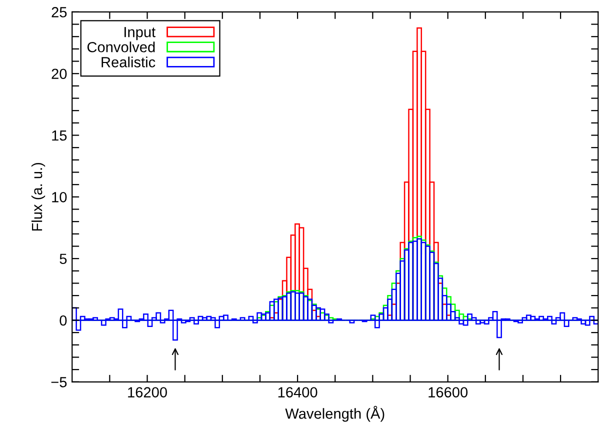 The width and height of the screenshot is (606, 442). Describe the element at coordinates (38, 196) in the screenshot. I see `y-axis-title: Flux (a. u.)` at that location.